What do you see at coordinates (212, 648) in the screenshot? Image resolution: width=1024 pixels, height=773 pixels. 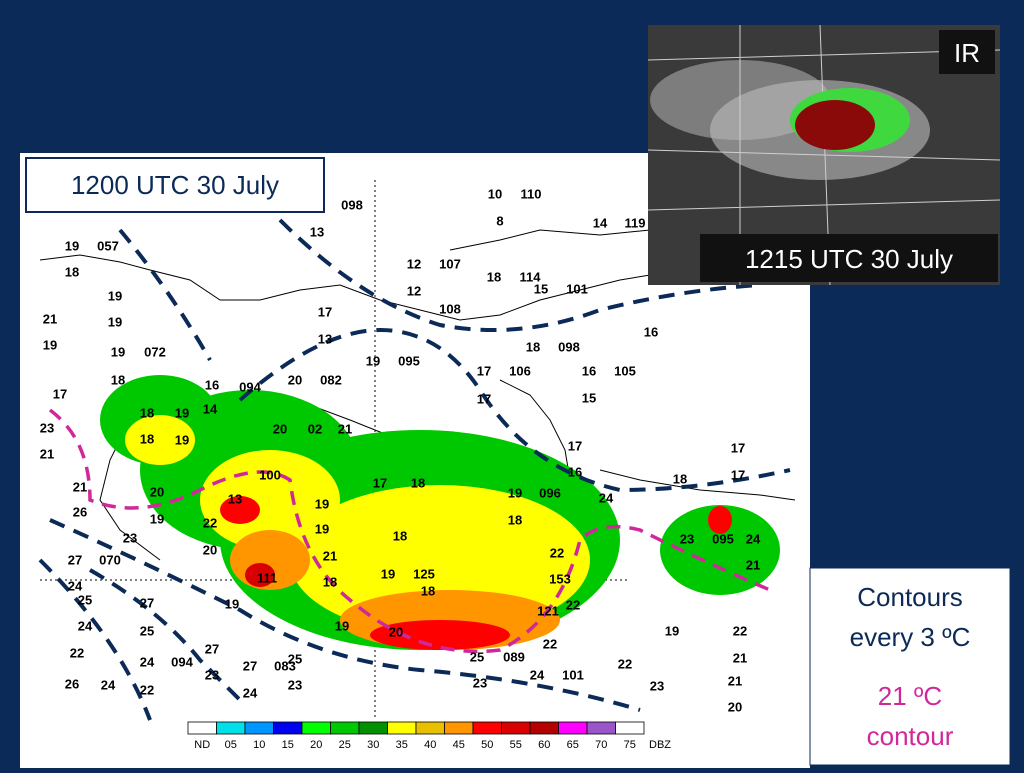 I see `station-label: 27` at bounding box center [212, 648].